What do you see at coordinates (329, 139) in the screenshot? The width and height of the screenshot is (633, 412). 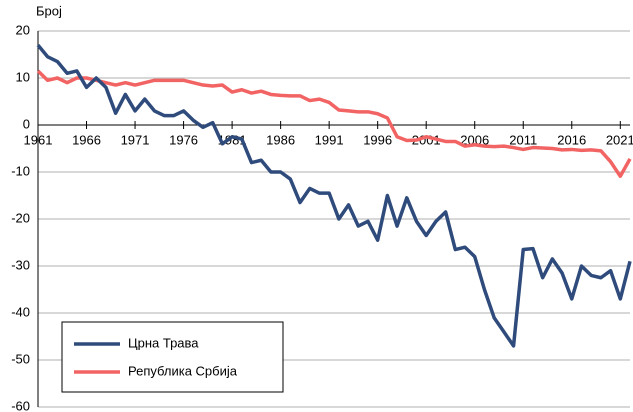 I see `x-tick-label: 1991` at bounding box center [329, 139].